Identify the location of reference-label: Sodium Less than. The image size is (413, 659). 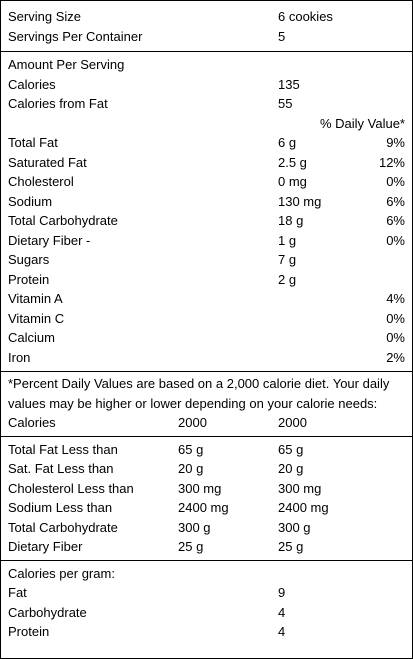
(60, 507).